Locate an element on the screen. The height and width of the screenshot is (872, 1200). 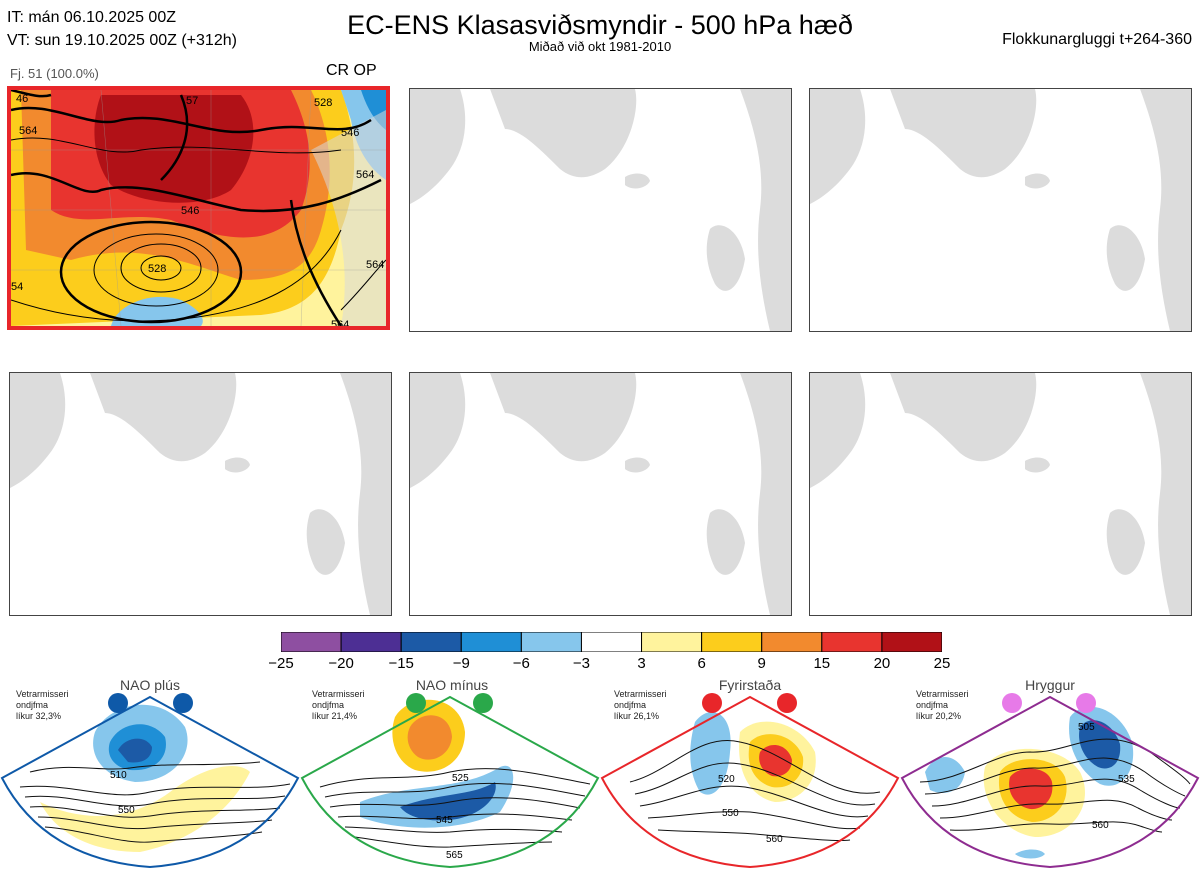
colorbar-tick-label: 3 is located at coordinates (641, 663).